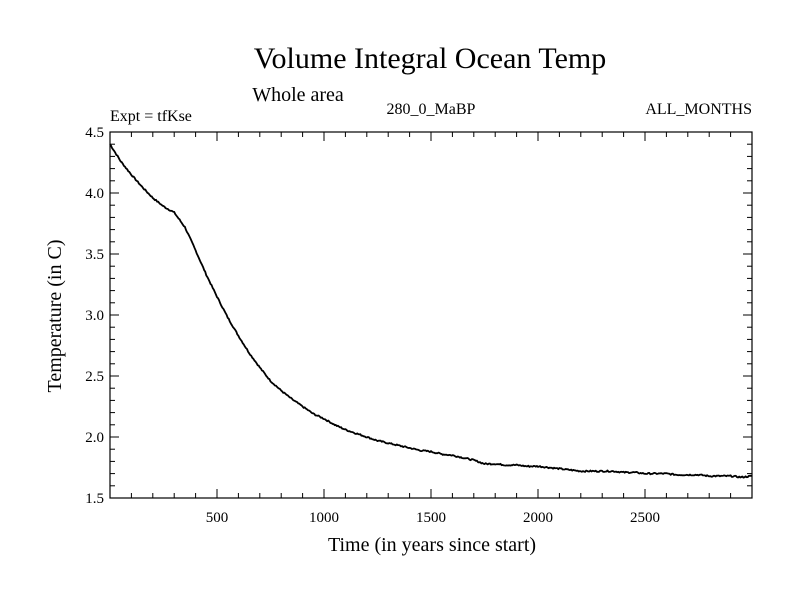  What do you see at coordinates (645, 518) in the screenshot?
I see `x-tick-label: 2500` at bounding box center [645, 518].